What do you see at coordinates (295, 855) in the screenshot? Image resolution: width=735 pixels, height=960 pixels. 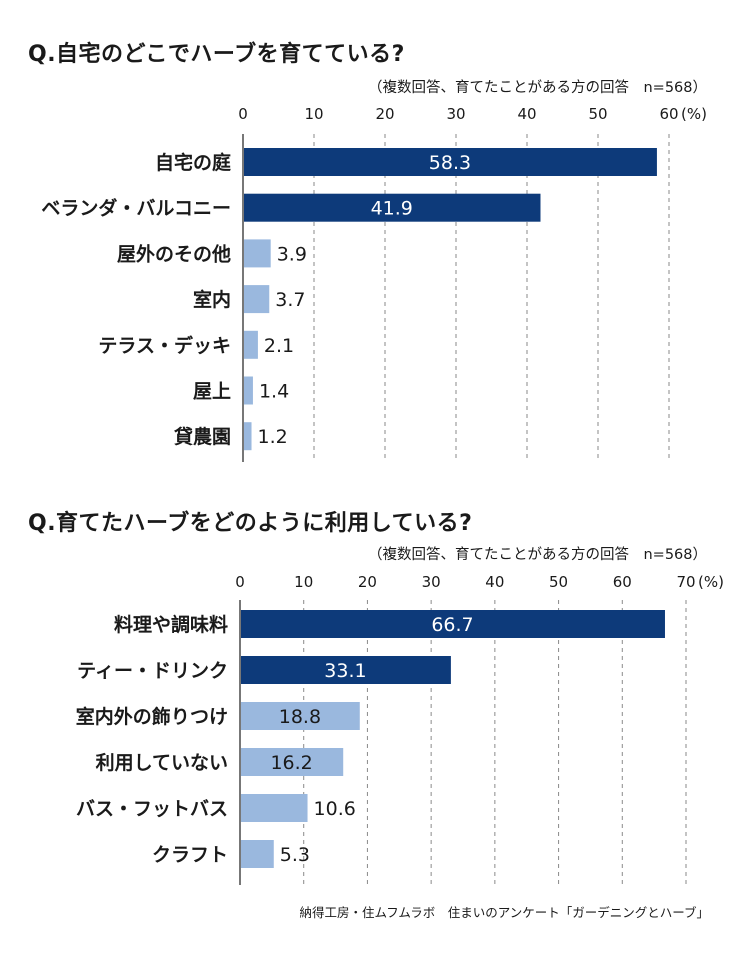 I see `data-label: 5.3` at bounding box center [295, 855].